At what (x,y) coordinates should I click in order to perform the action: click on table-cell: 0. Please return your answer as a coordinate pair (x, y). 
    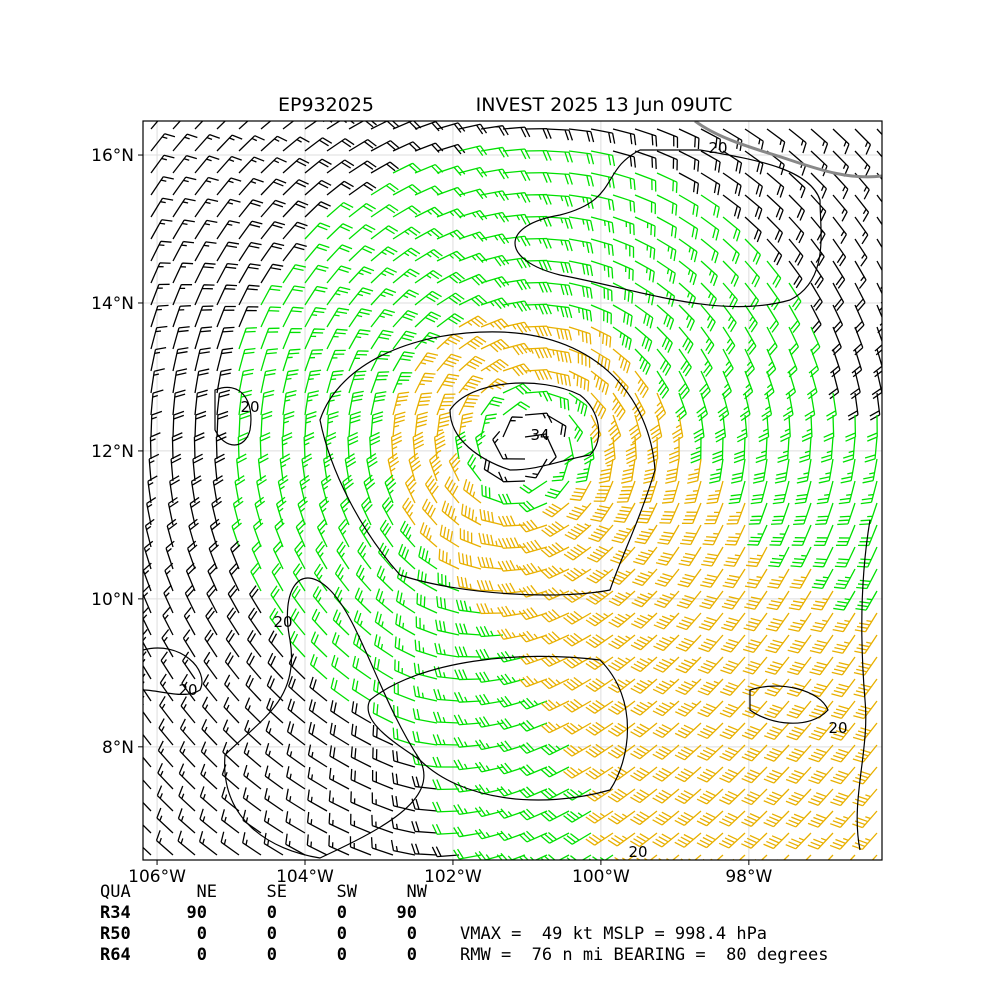
    Looking at the image, I should click on (342, 955).